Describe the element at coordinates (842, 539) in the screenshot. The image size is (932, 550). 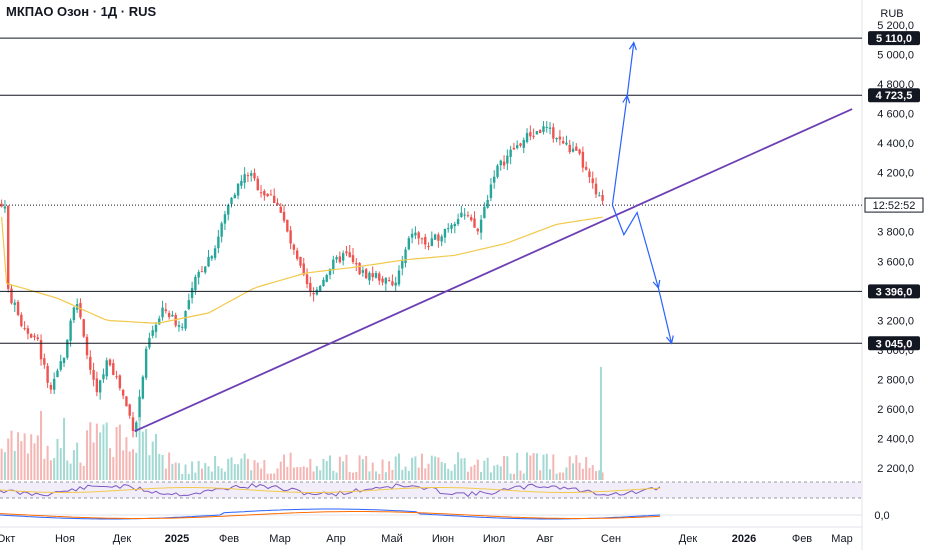
I see `x-tick-label: Мар` at that location.